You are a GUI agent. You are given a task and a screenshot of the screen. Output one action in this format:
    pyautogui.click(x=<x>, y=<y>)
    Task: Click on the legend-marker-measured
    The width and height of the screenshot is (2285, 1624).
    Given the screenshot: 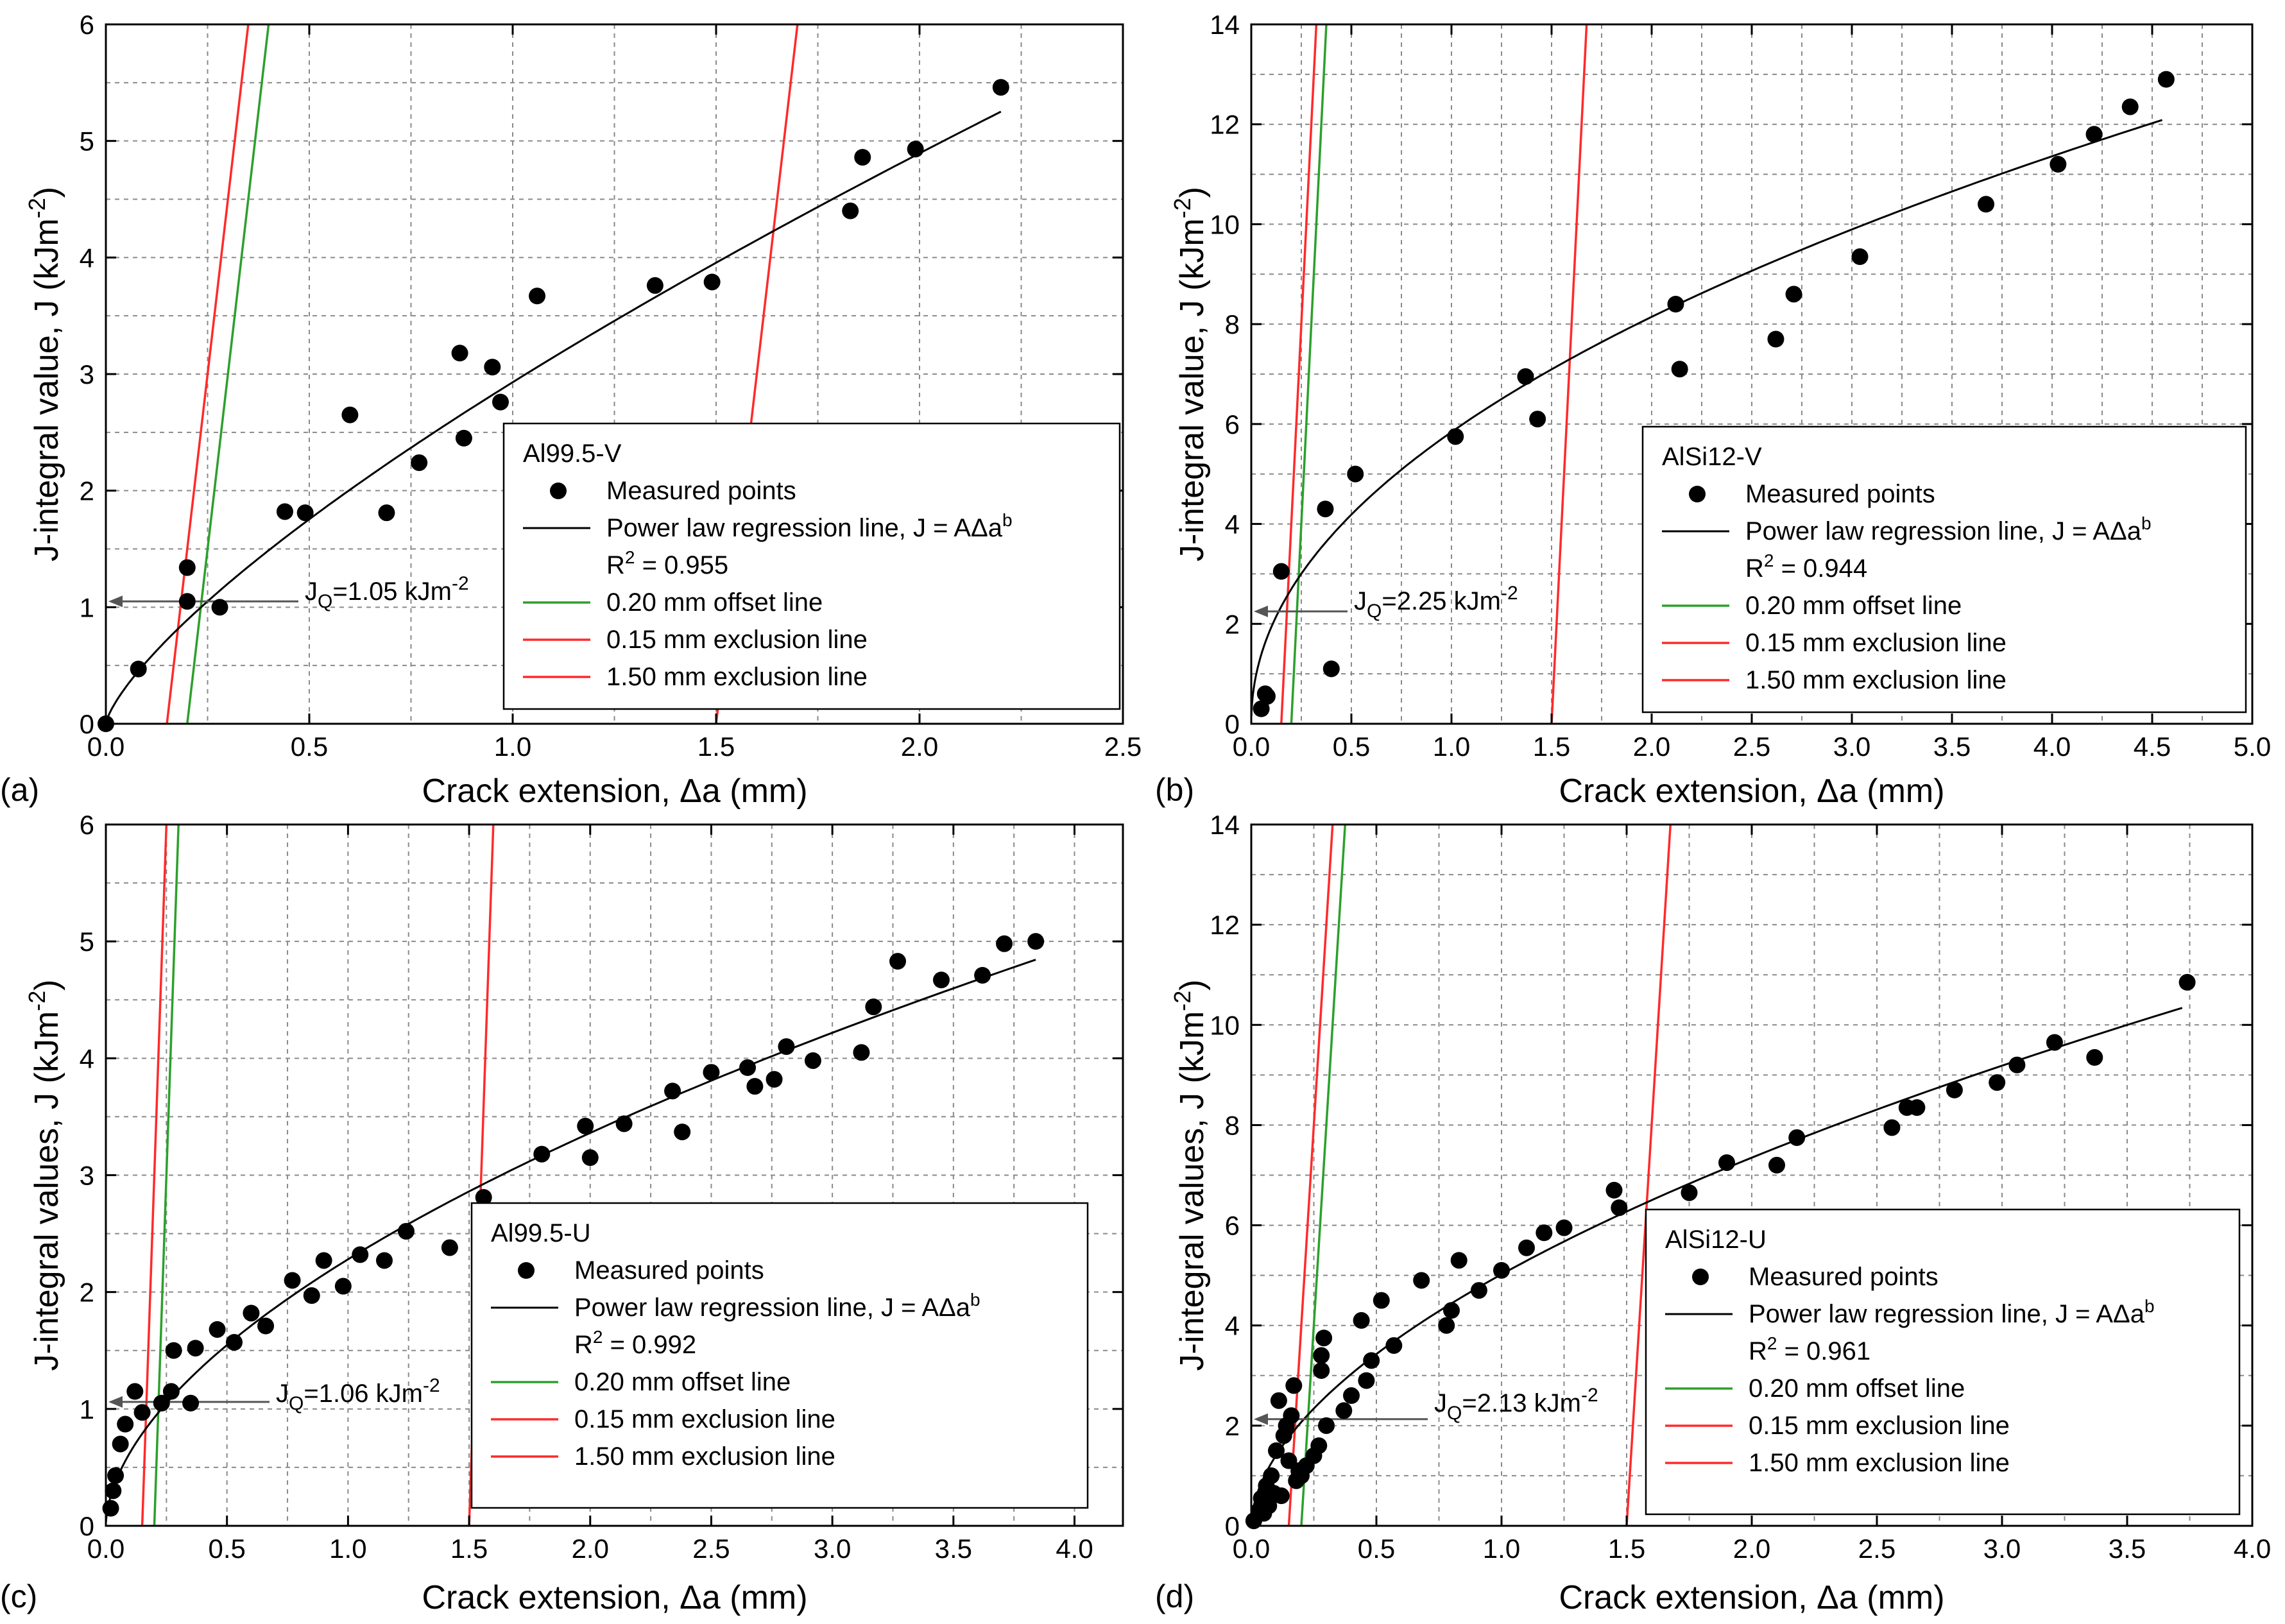 What is the action you would take?
    pyautogui.click(x=1700, y=1277)
    